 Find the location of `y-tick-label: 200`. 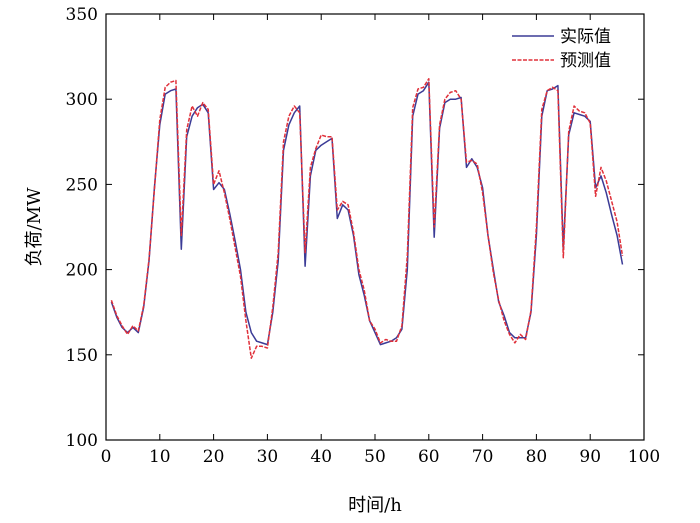

y-tick-label: 200 is located at coordinates (82, 271).